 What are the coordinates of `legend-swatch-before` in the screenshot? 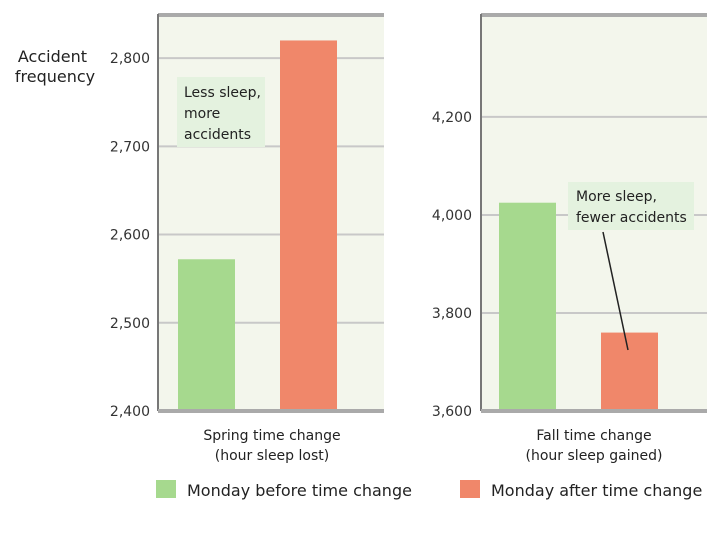 It's located at (166, 489).